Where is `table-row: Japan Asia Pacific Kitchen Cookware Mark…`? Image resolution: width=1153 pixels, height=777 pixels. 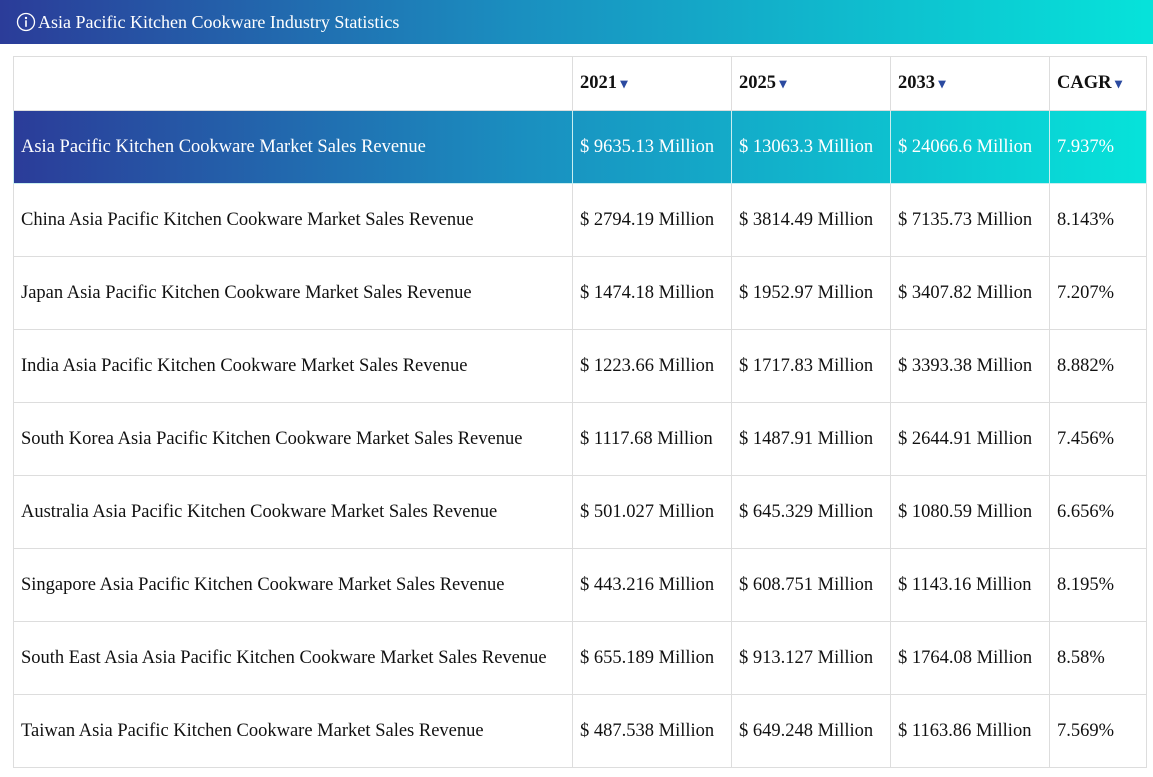 table-row: Japan Asia Pacific Kitchen Cookware Mark… is located at coordinates (580, 293).